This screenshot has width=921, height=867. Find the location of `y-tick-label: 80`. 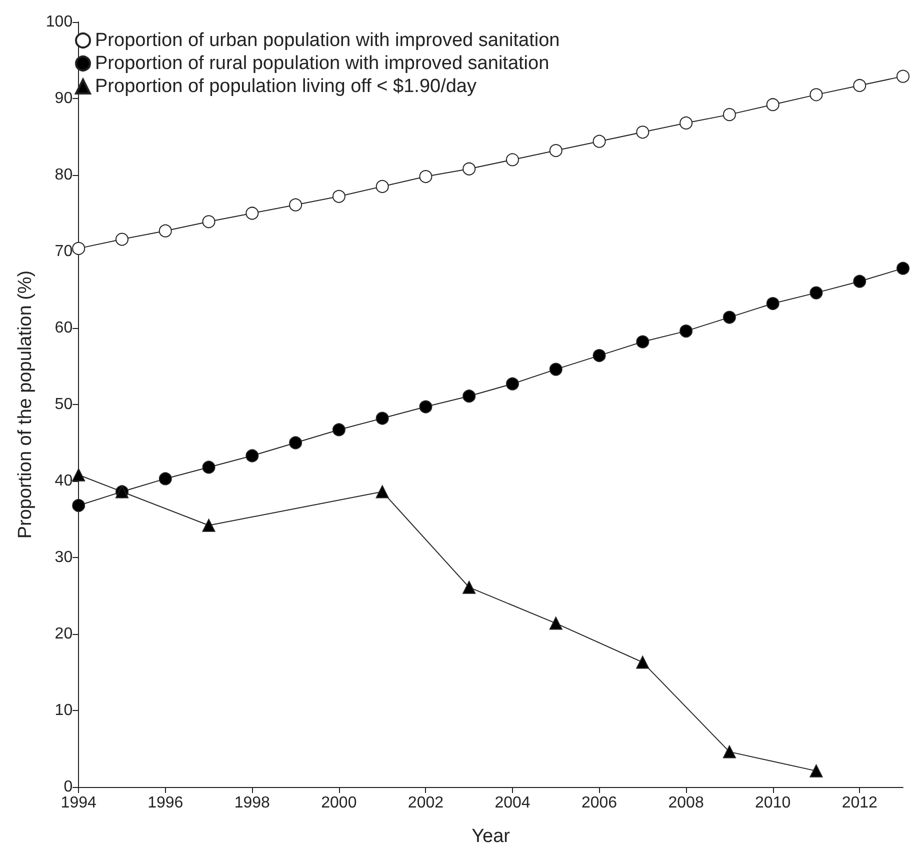

y-tick-label: 80 is located at coordinates (63, 175).